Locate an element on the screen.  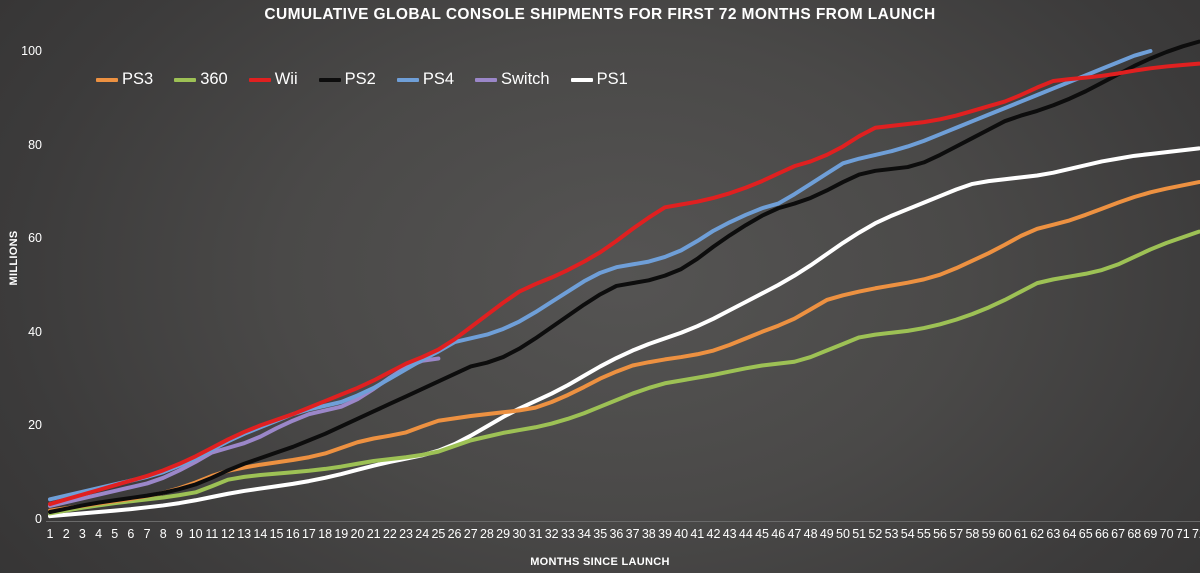
x-axis-tick-label: 45 is located at coordinates (762, 534).